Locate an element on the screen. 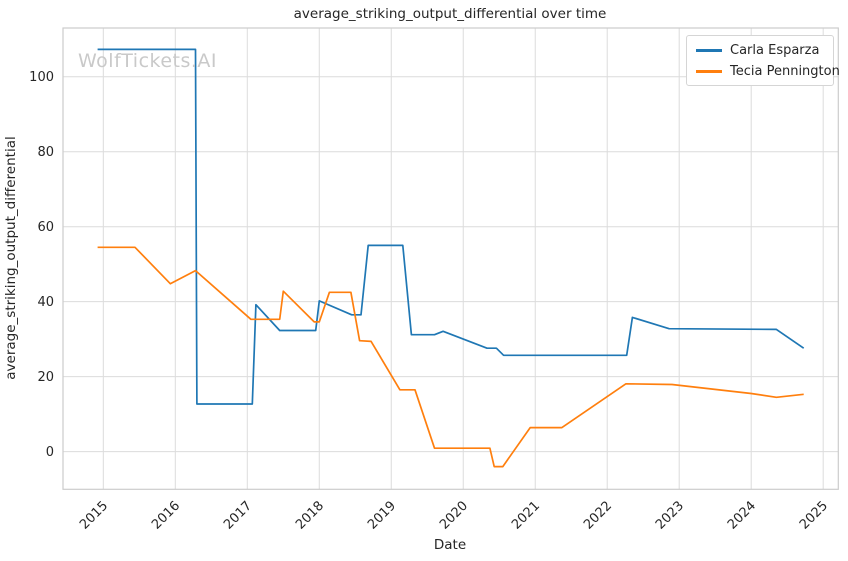 Image resolution: width=848 pixels, height=561 pixels. x-tick-label: 2021 is located at coordinates (526, 516).